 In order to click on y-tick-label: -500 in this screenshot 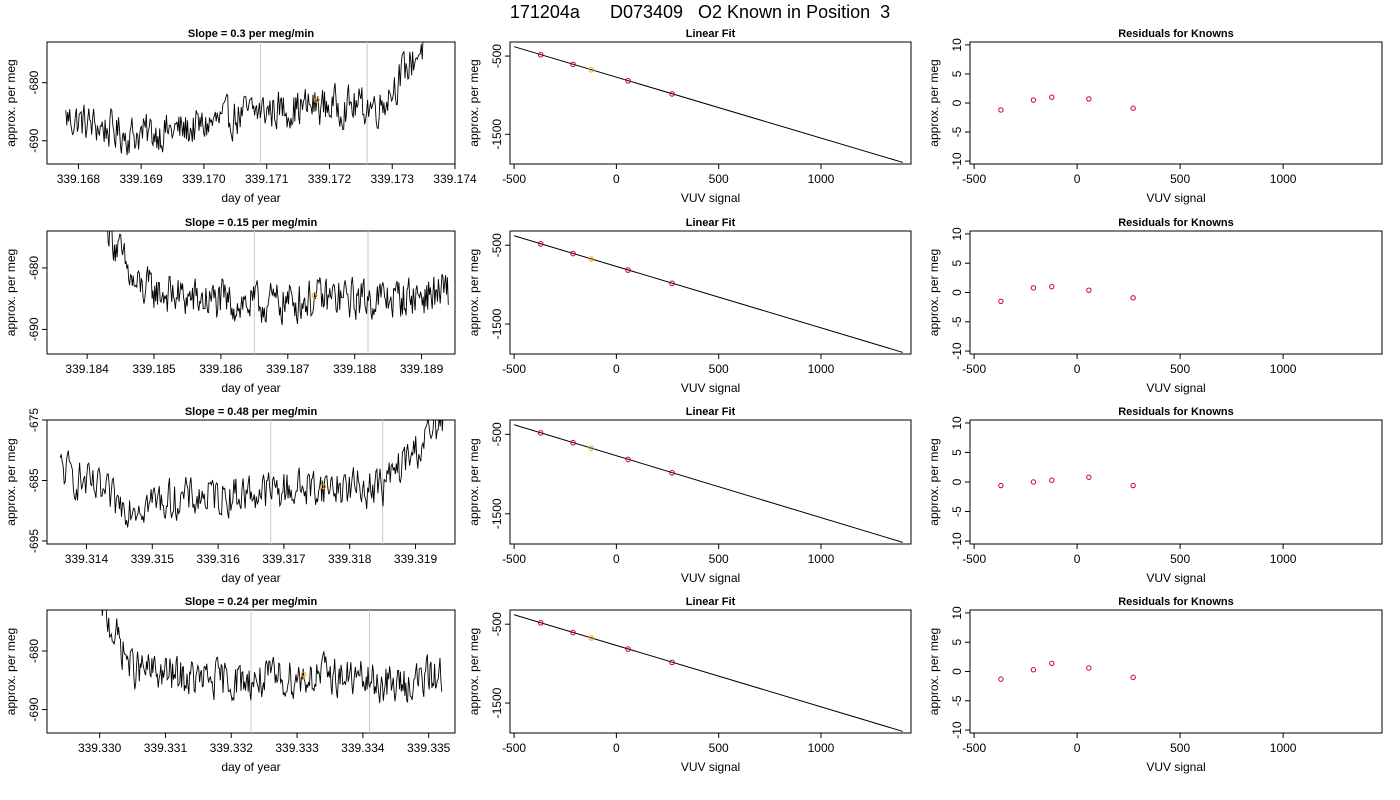, I will do `click(497, 56)`.